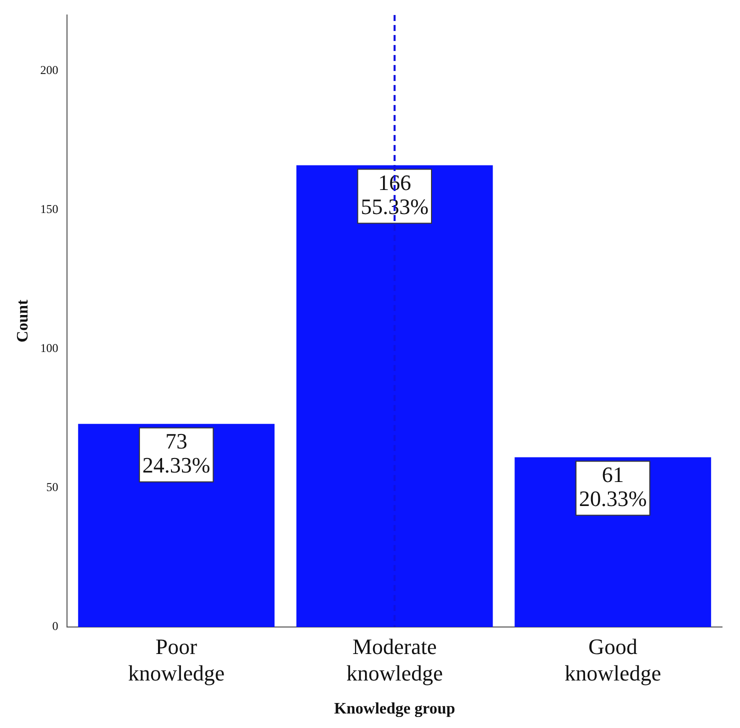 The width and height of the screenshot is (740, 728). What do you see at coordinates (395, 709) in the screenshot?
I see `x-axis-title: Knowledge group` at bounding box center [395, 709].